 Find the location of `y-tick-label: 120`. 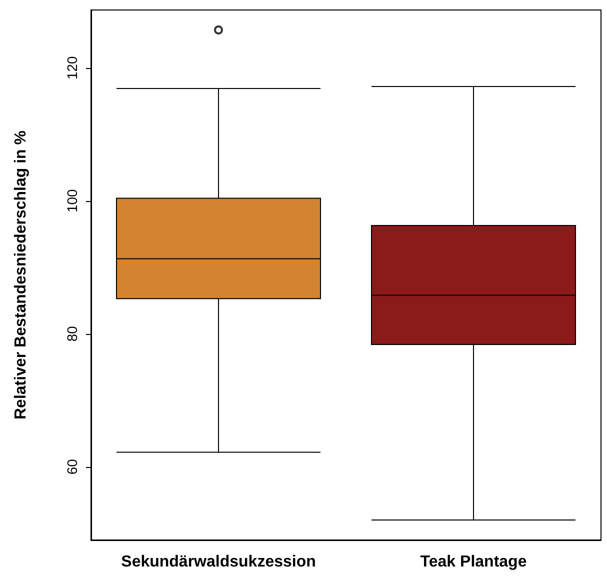

y-tick-label: 120 is located at coordinates (72, 68).